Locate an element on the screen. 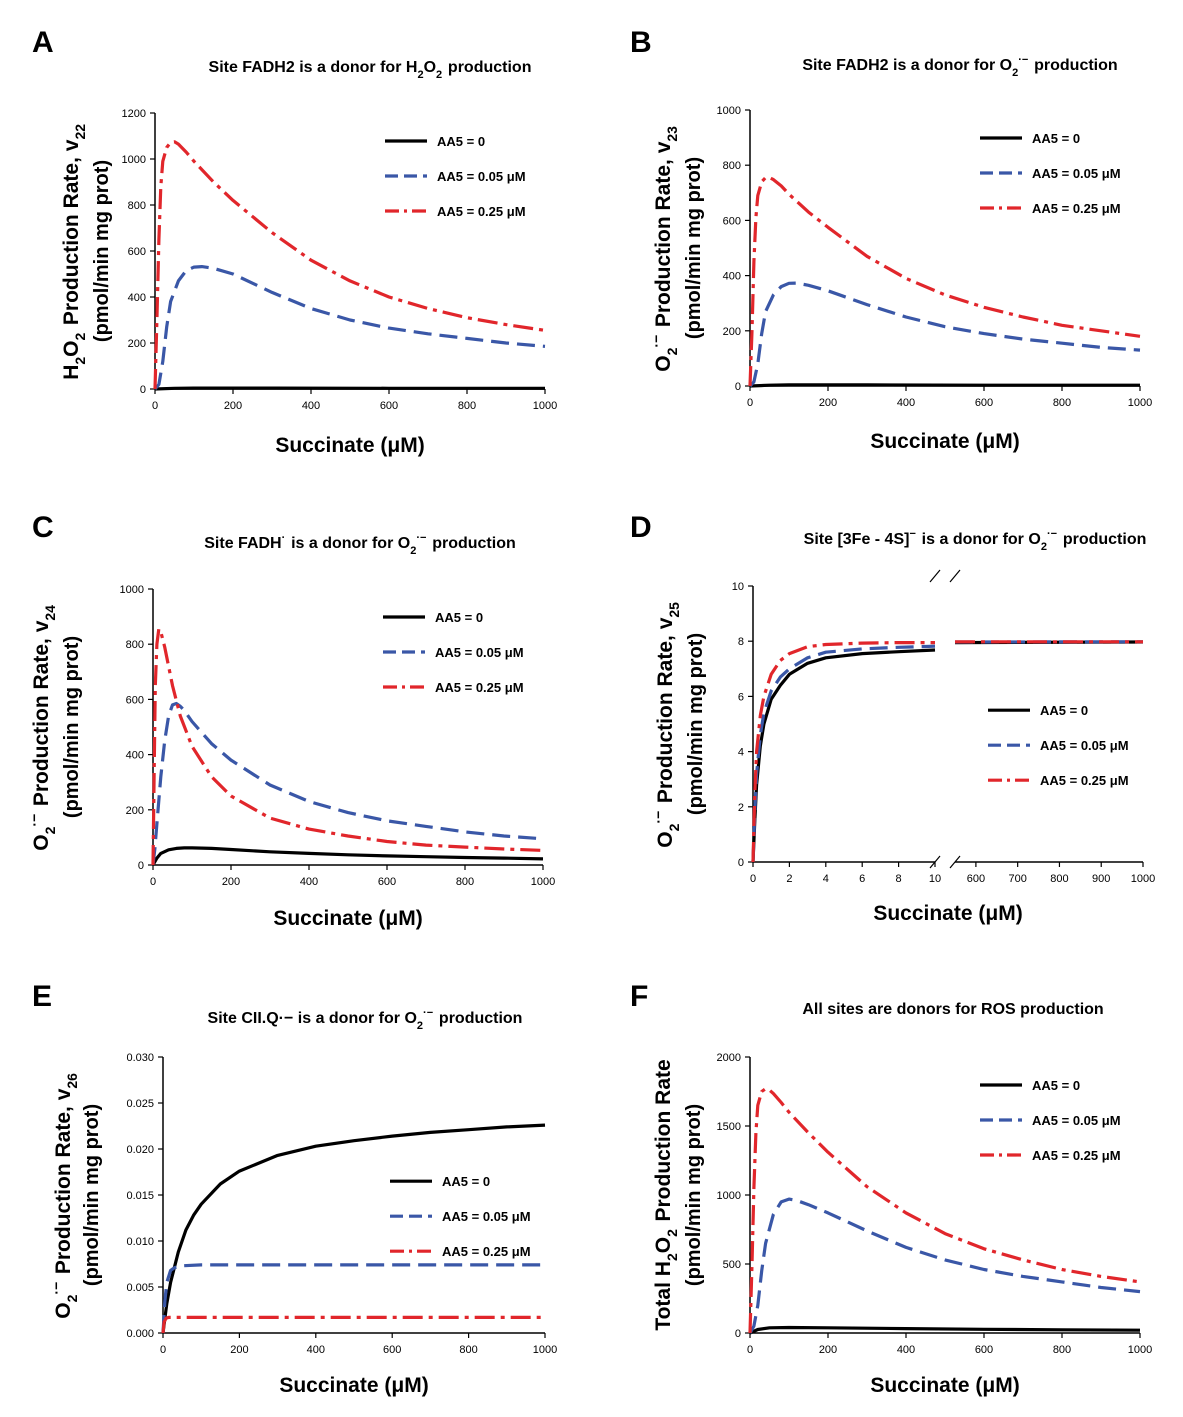 This screenshot has width=1183, height=1417. panel-b-ylabel-units: (pmol/min mg prot) is located at coordinates (694, 248).